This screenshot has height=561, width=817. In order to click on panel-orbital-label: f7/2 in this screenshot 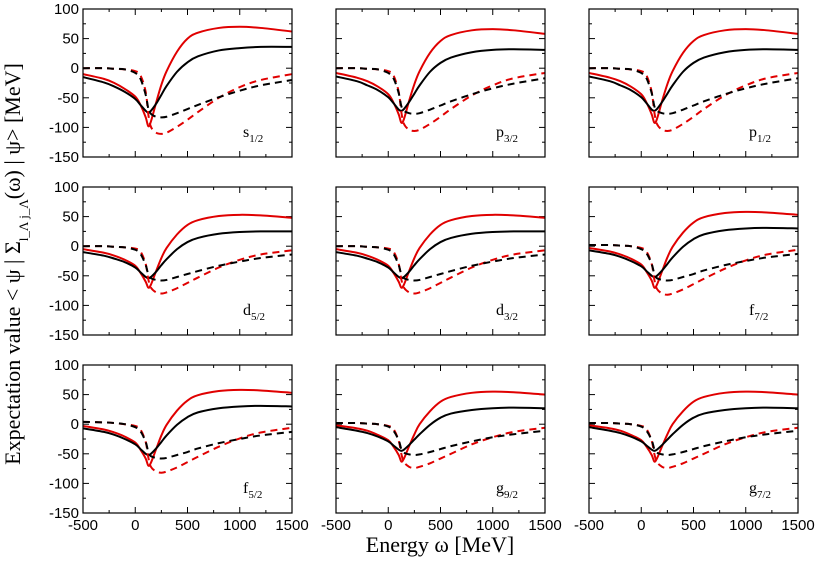, I will do `click(758, 312)`.